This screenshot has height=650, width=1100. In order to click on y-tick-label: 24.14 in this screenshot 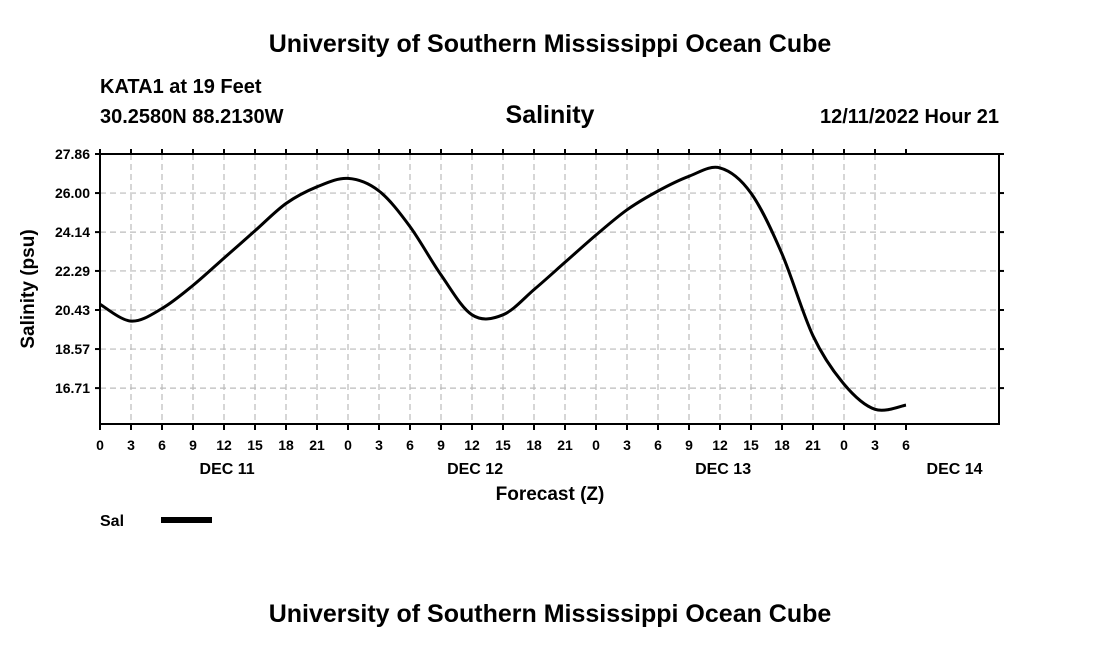, I will do `click(72, 232)`.